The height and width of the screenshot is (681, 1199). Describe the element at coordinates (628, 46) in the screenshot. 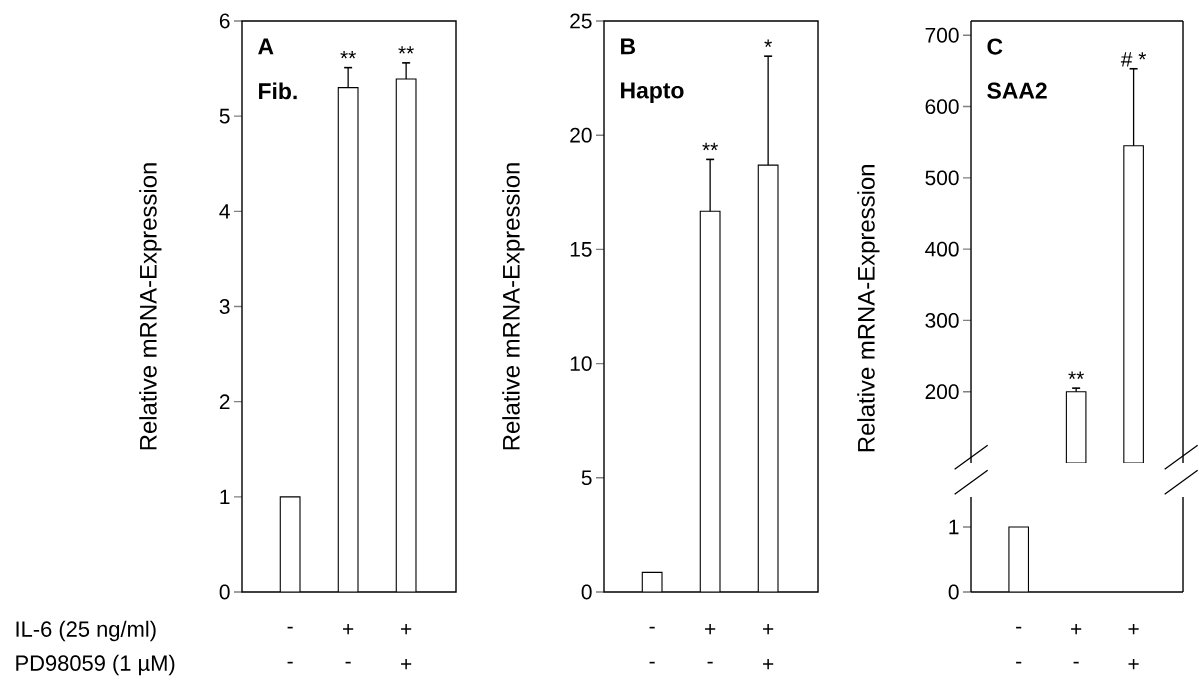

I see `text: B` at that location.